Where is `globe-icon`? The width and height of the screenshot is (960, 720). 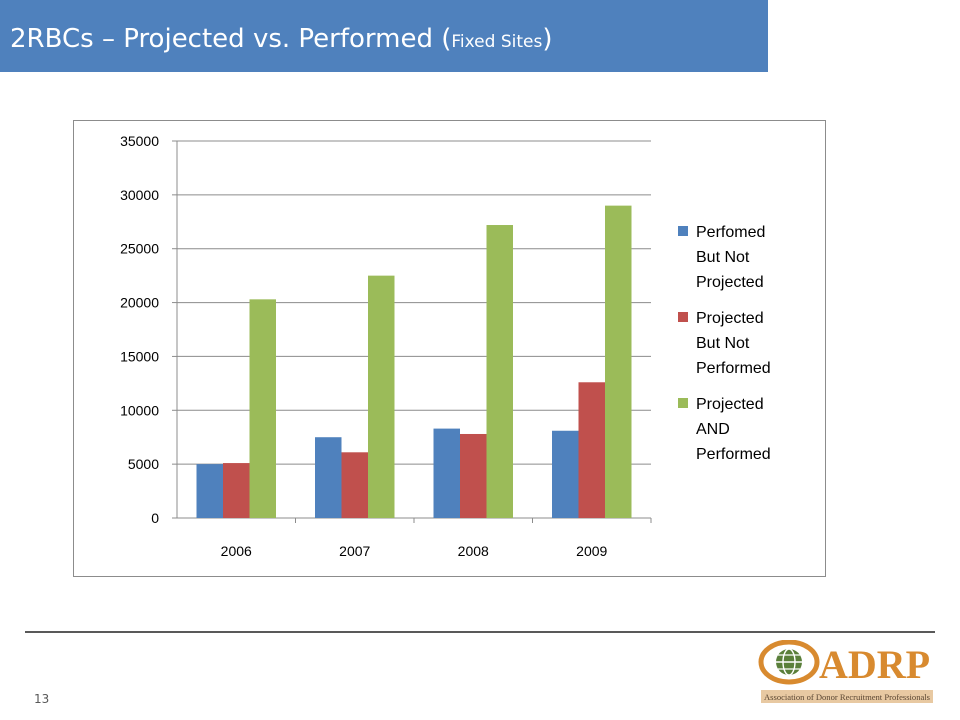
globe-icon is located at coordinates (789, 662).